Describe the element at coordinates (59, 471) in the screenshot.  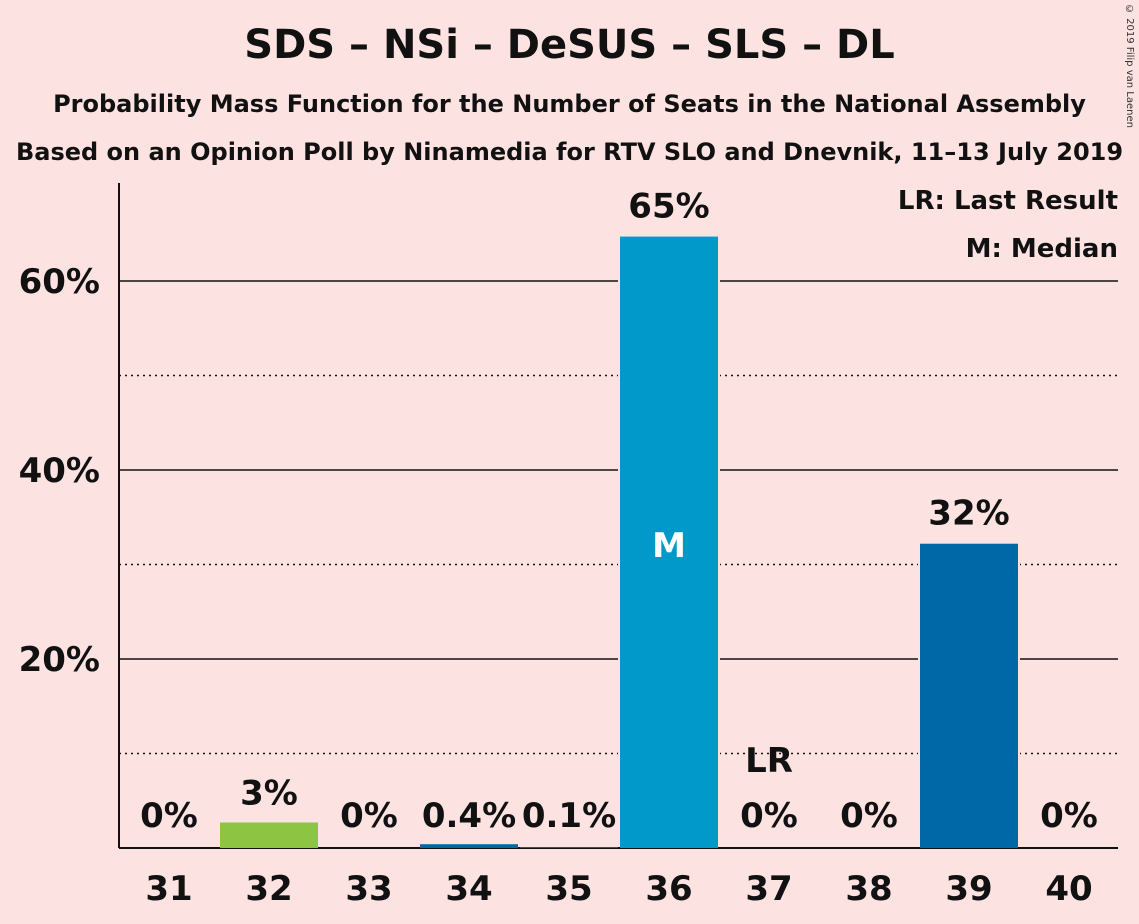
I see `y-tick-label: 40%` at that location.